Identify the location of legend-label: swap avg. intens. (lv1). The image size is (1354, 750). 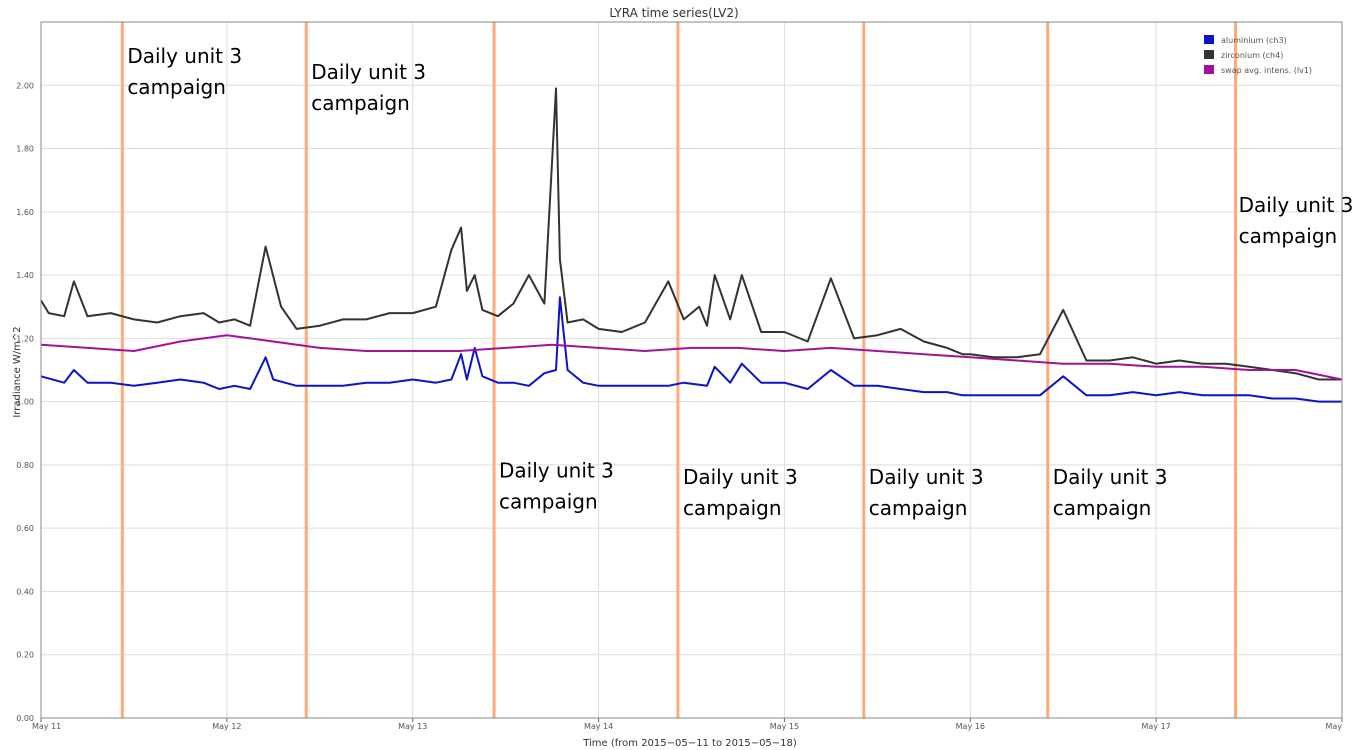
(1266, 70).